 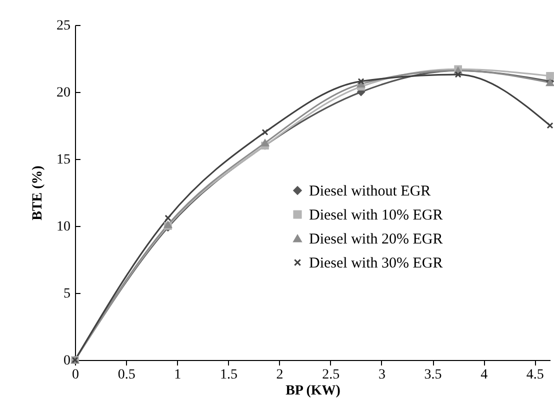 What do you see at coordinates (67, 294) in the screenshot?
I see `y-tick-label: 5` at bounding box center [67, 294].